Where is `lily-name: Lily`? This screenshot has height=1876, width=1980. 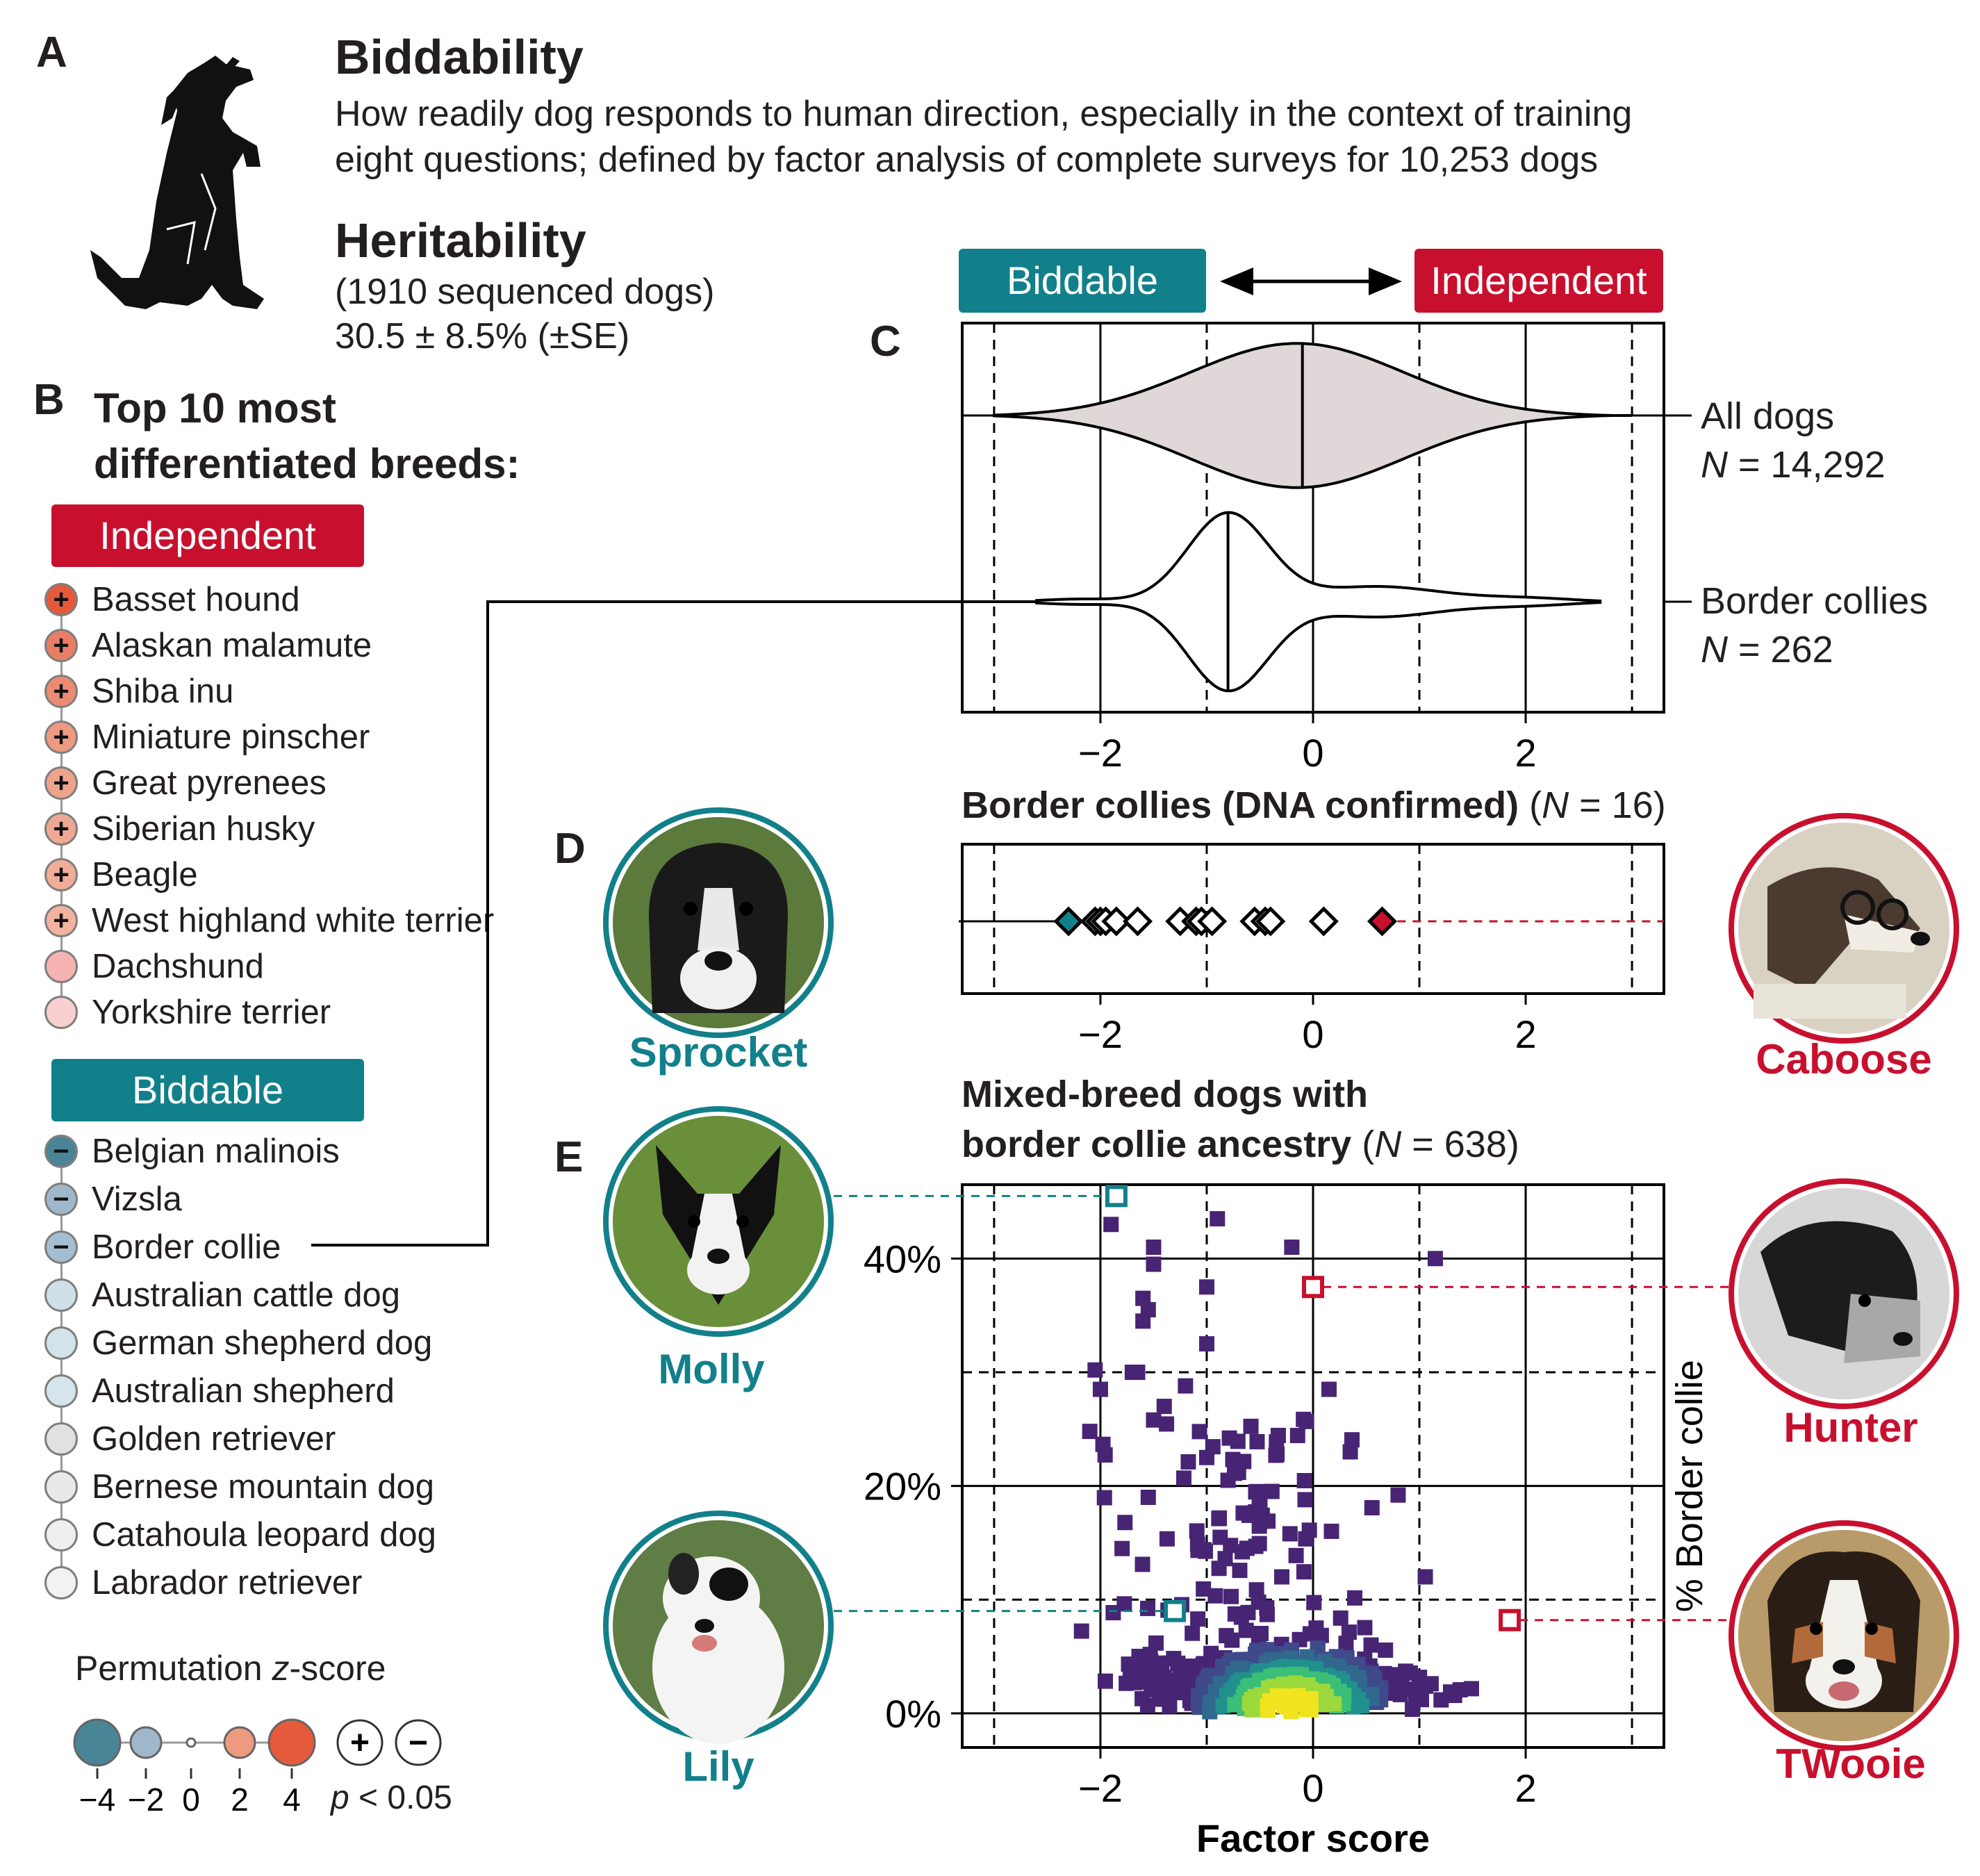
lily-name: Lily is located at coordinates (718, 1766).